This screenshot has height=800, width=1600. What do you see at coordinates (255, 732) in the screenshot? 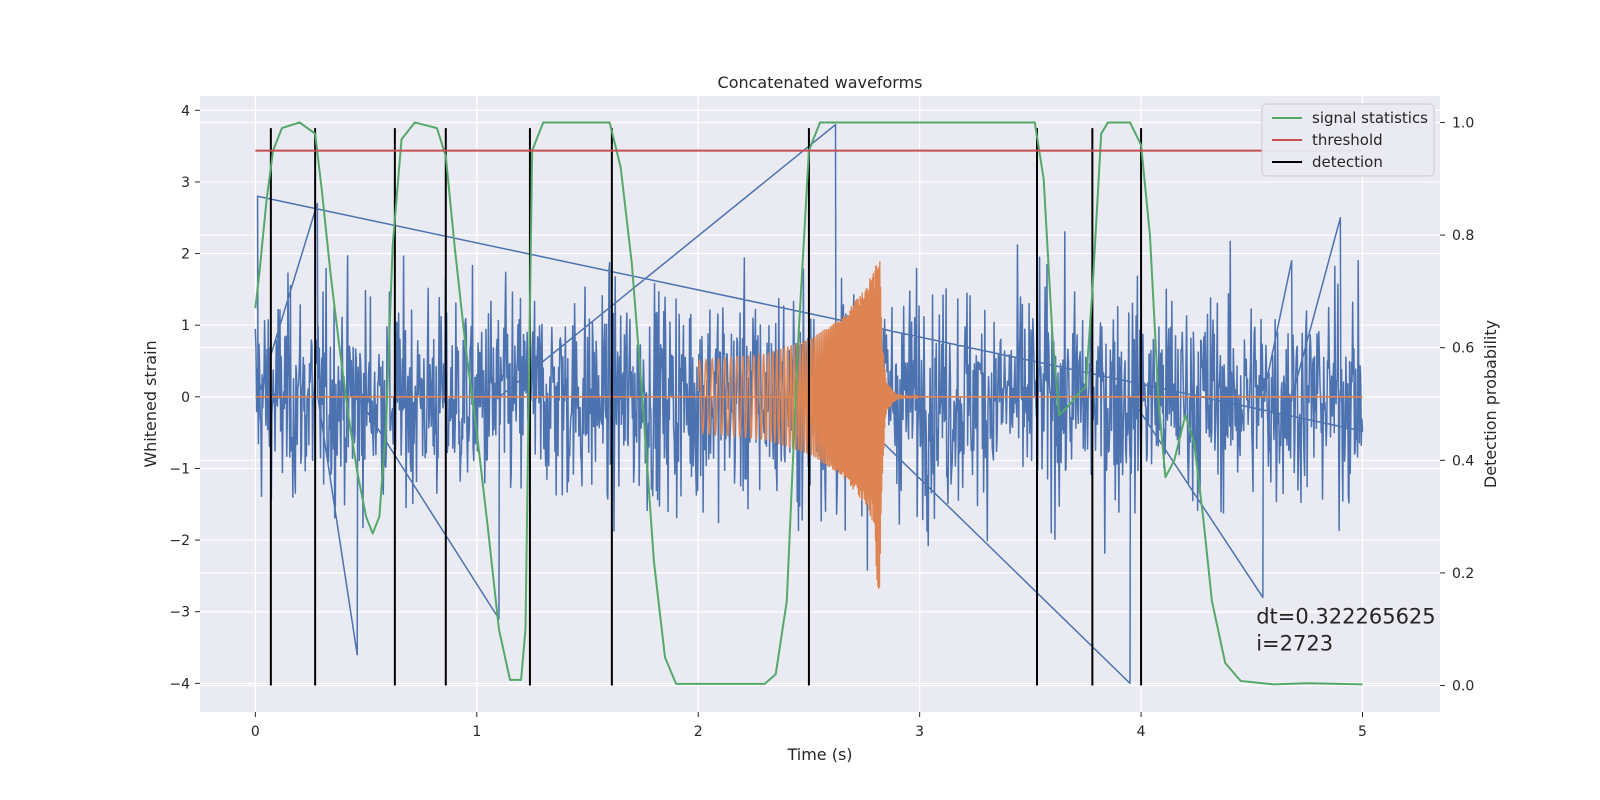
I see `x-tick-label: 0` at bounding box center [255, 732].